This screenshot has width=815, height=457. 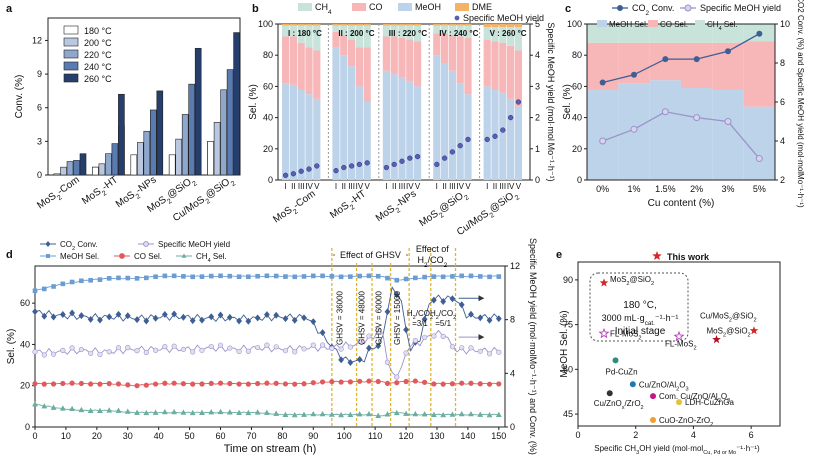 I want to click on legend-marker, so click(x=620, y=8).